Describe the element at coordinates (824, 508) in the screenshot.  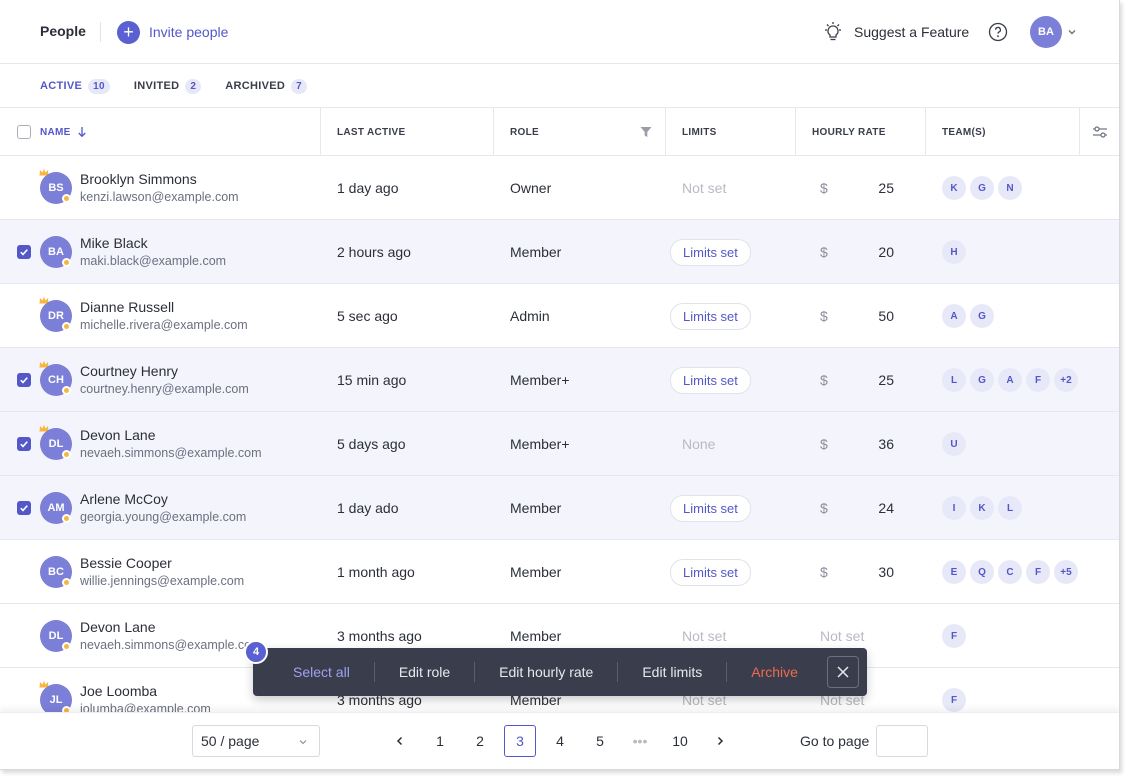
I see `currency-symbol: $` at that location.